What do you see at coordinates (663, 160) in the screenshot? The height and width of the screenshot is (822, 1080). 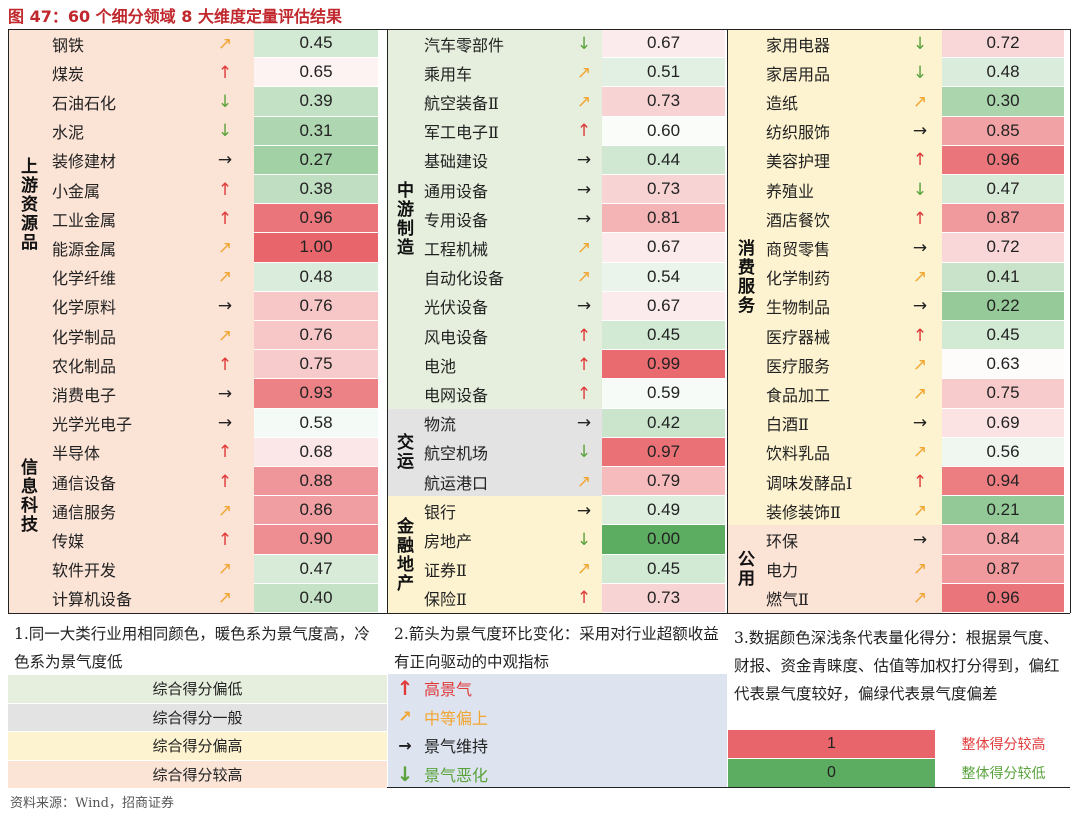 I see `score-cell: 0.44` at bounding box center [663, 160].